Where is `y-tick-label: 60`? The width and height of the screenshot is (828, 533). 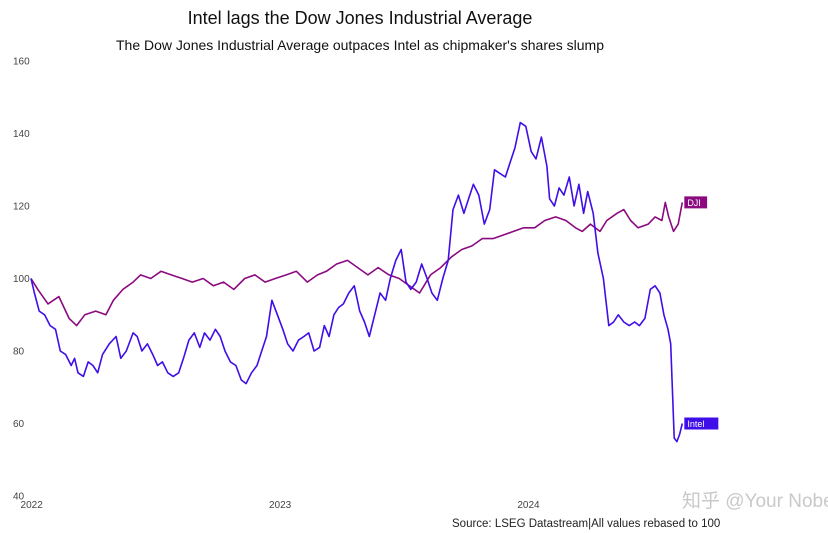 y-tick-label: 60 is located at coordinates (19, 424).